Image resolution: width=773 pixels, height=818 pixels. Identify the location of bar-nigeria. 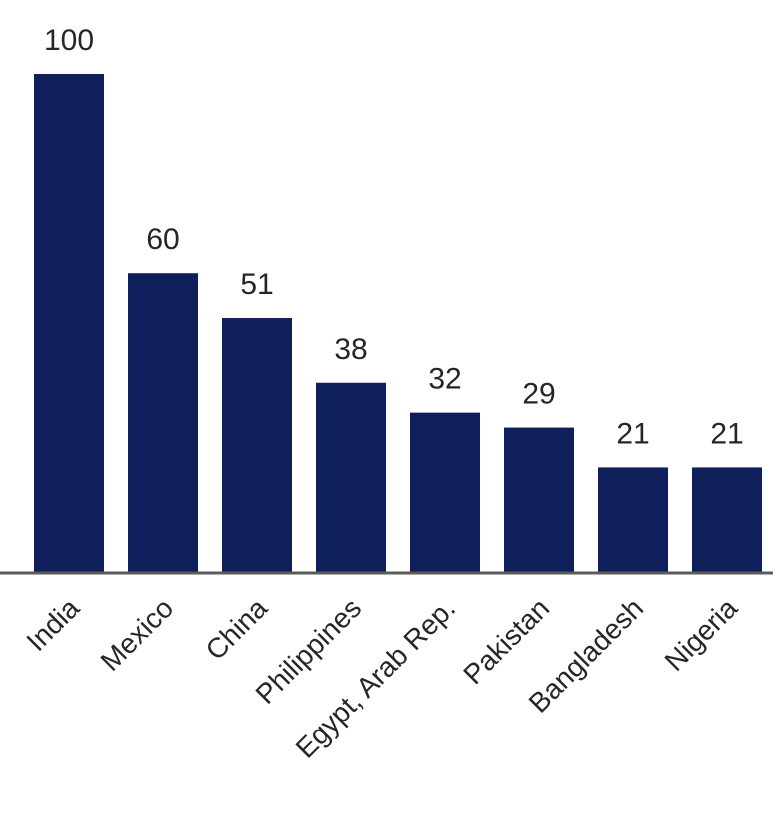
(727, 519).